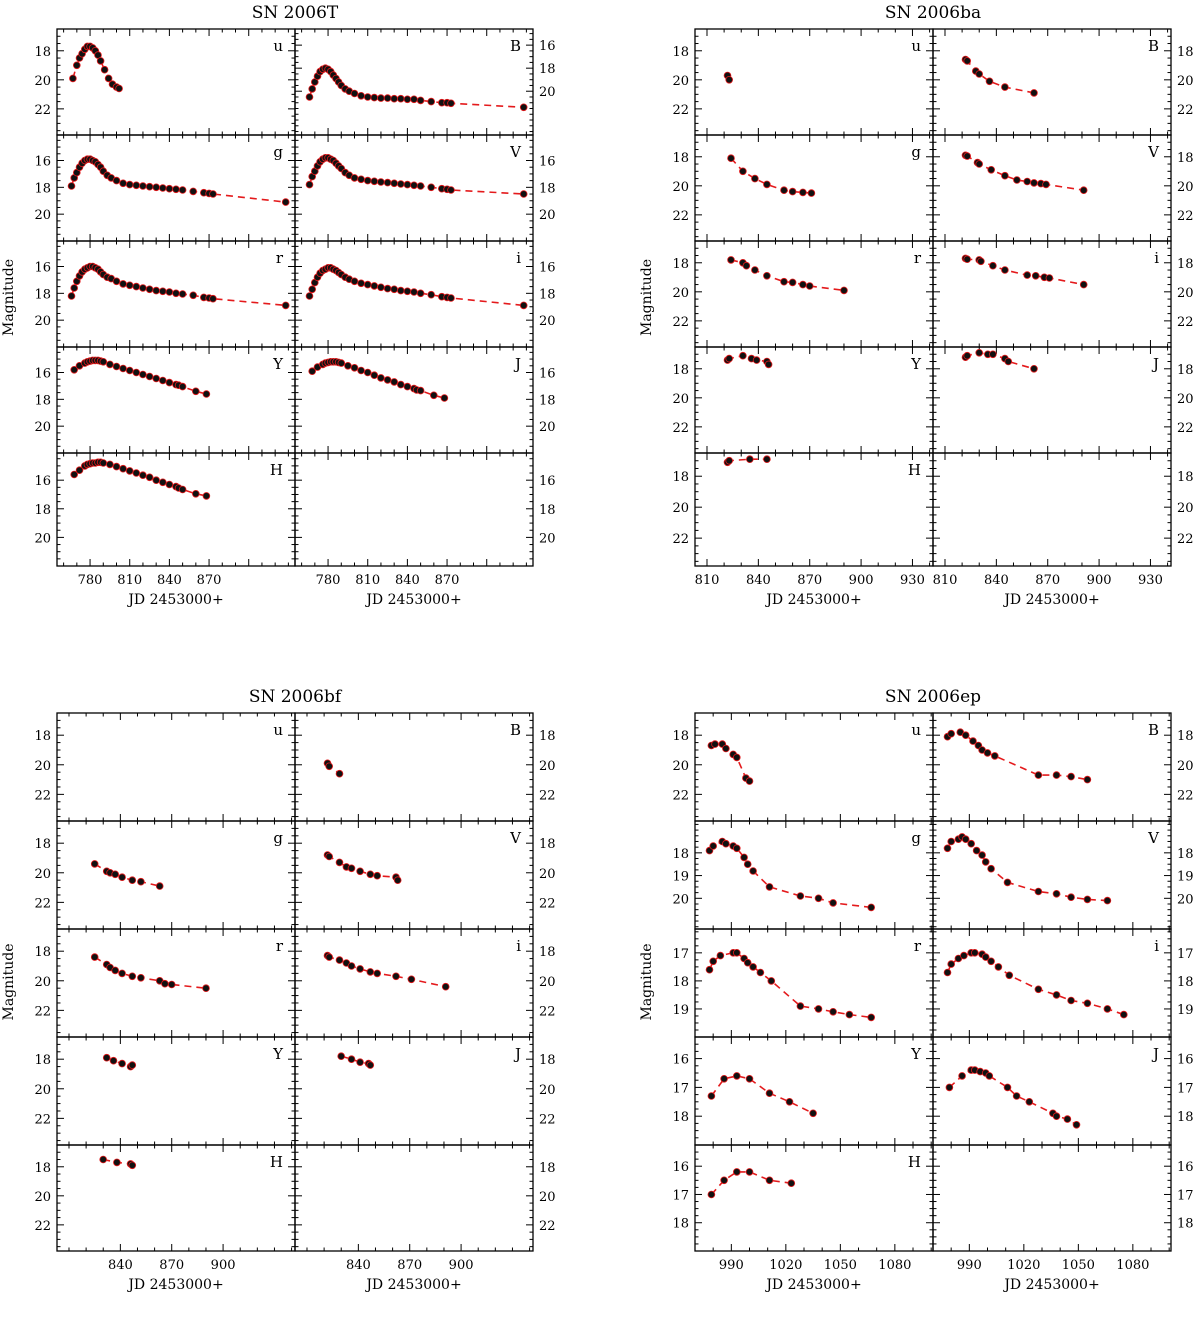 This screenshot has height=1318, width=1200. I want to click on band-label-i: i, so click(1156, 258).